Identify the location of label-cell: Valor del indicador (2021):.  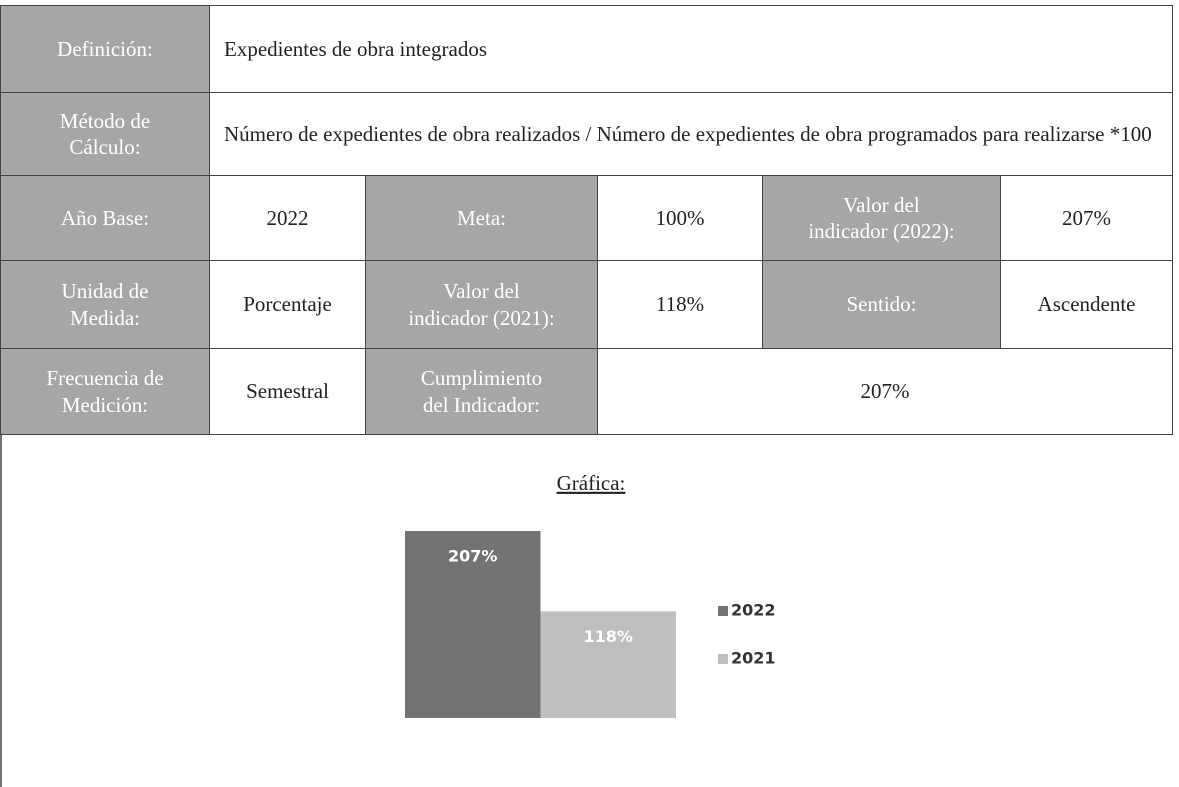
(481, 304).